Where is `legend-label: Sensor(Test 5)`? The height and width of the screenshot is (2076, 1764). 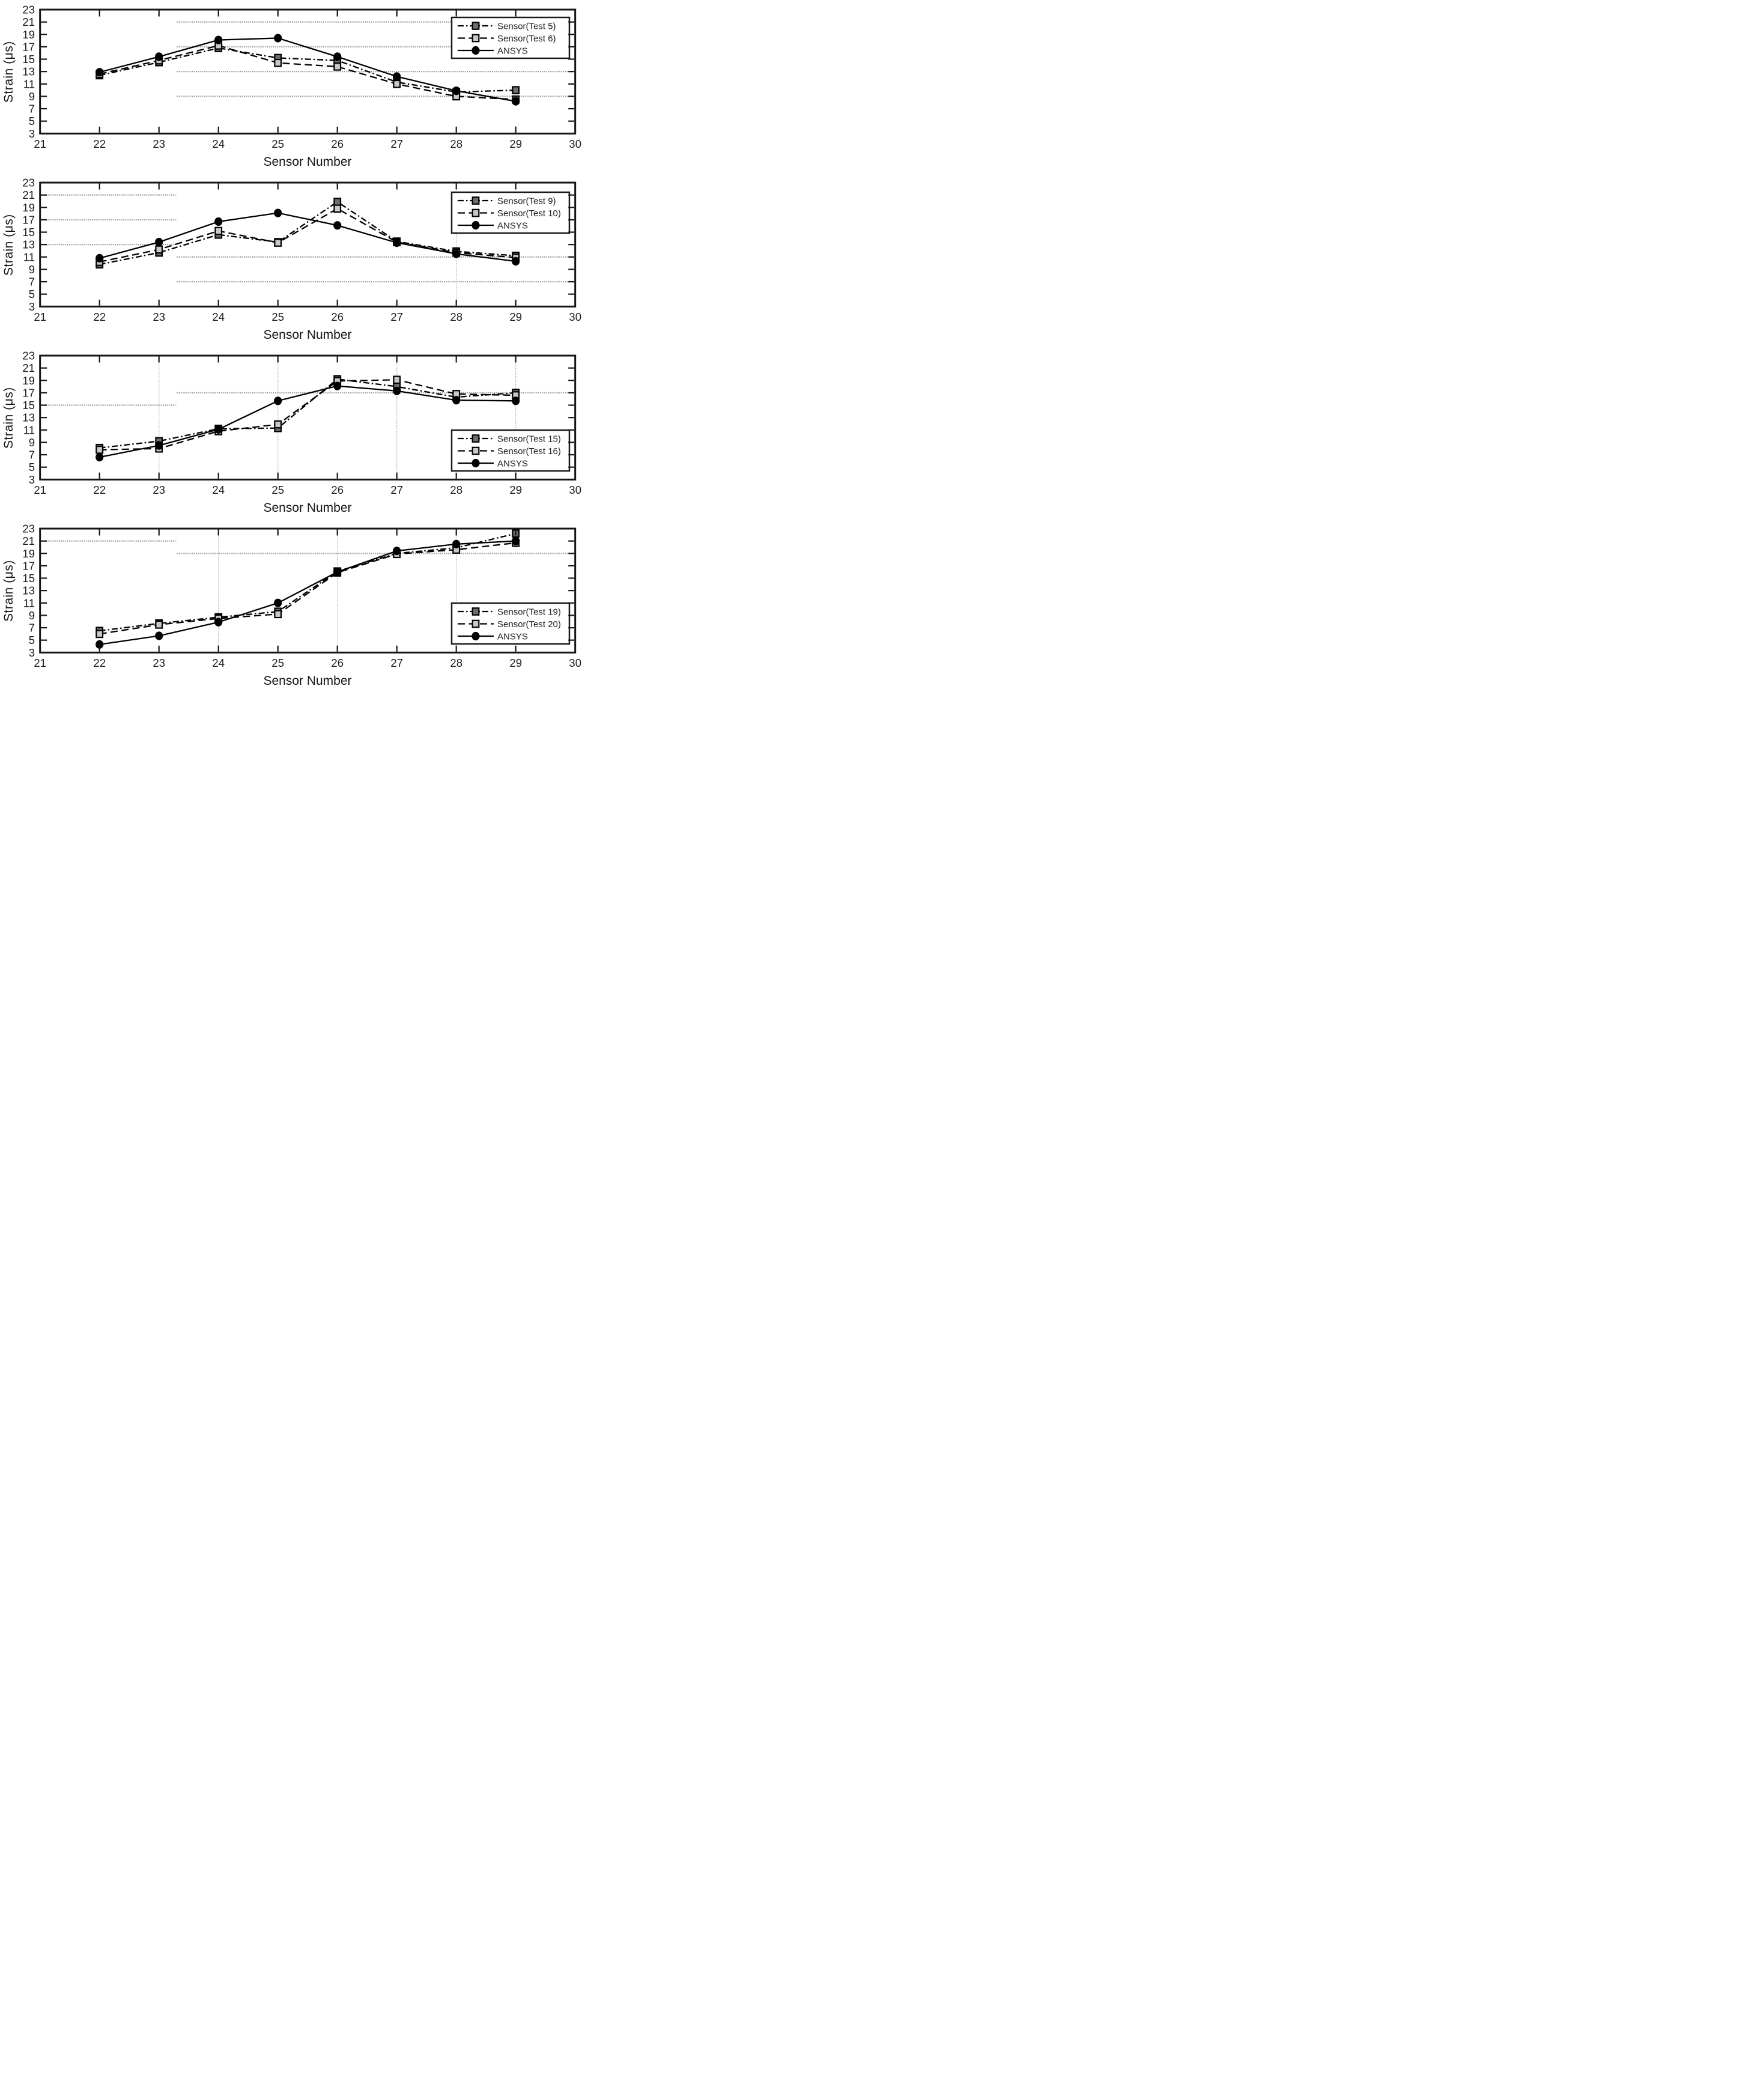
legend-label: Sensor(Test 5) is located at coordinates (526, 27).